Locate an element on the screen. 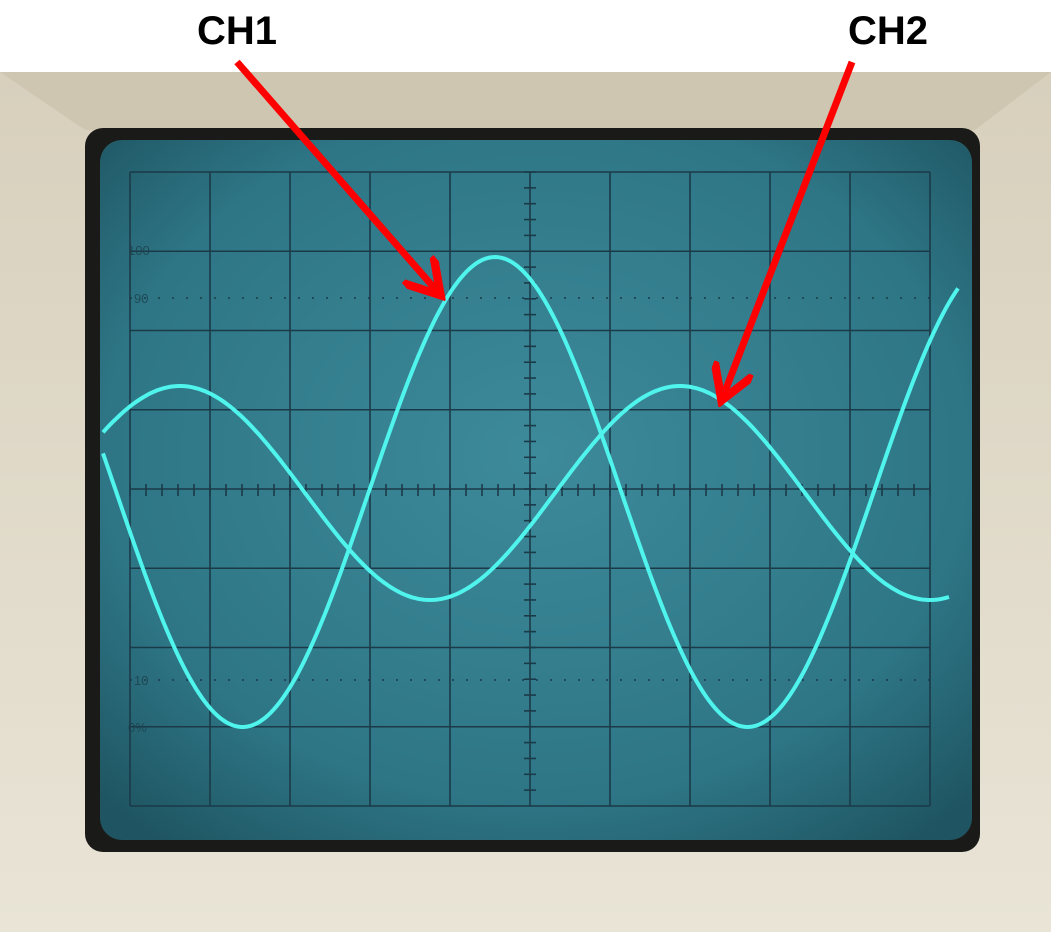 The image size is (1051, 932). graticule-label: 100 is located at coordinates (139, 250).